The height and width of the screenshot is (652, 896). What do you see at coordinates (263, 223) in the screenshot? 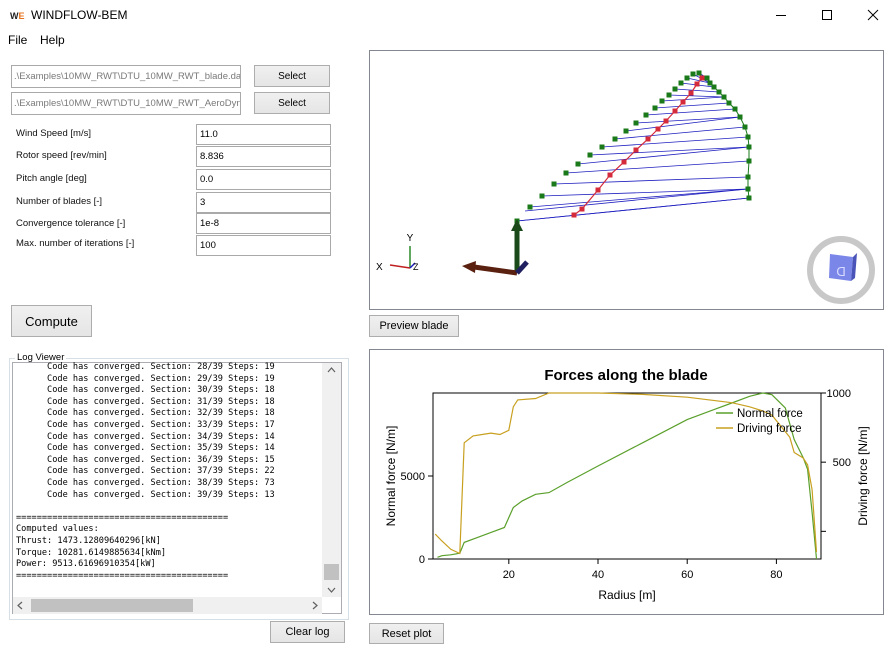
I see `convergence-tolerance-input: 1e-8` at bounding box center [263, 223].